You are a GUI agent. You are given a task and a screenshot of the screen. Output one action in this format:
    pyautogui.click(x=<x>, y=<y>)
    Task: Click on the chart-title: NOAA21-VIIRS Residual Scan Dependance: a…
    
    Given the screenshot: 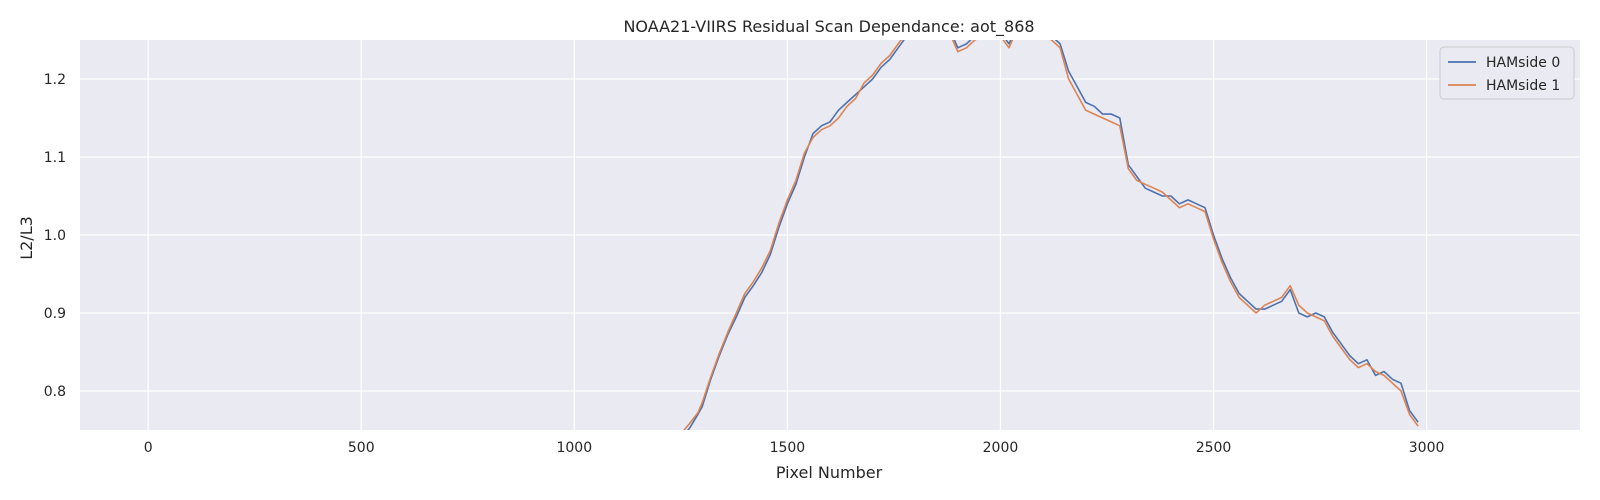 What is the action you would take?
    pyautogui.click(x=828, y=27)
    